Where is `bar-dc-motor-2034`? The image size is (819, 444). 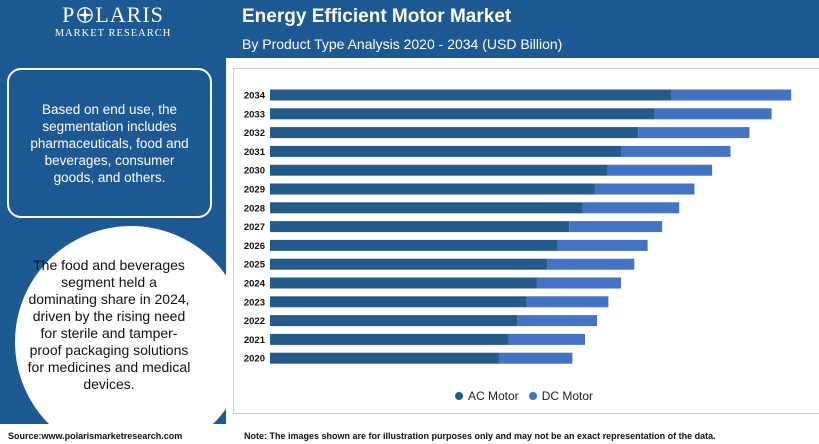 bar-dc-motor-2034 is located at coordinates (731, 95).